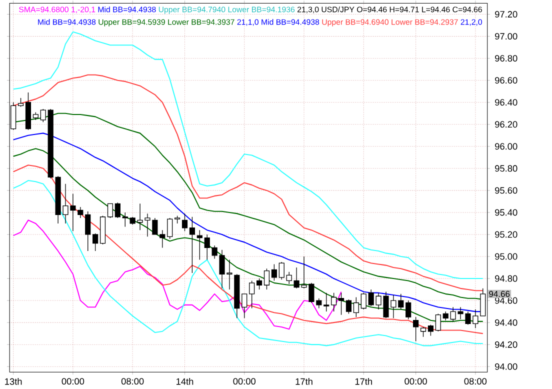 The image size is (552, 389). What do you see at coordinates (506, 212) in the screenshot?
I see `y-tick-label: 95.40` at bounding box center [506, 212].